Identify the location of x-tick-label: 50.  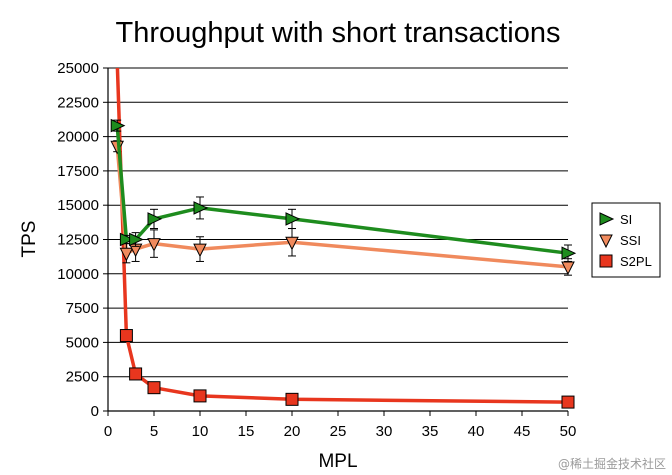
(568, 431).